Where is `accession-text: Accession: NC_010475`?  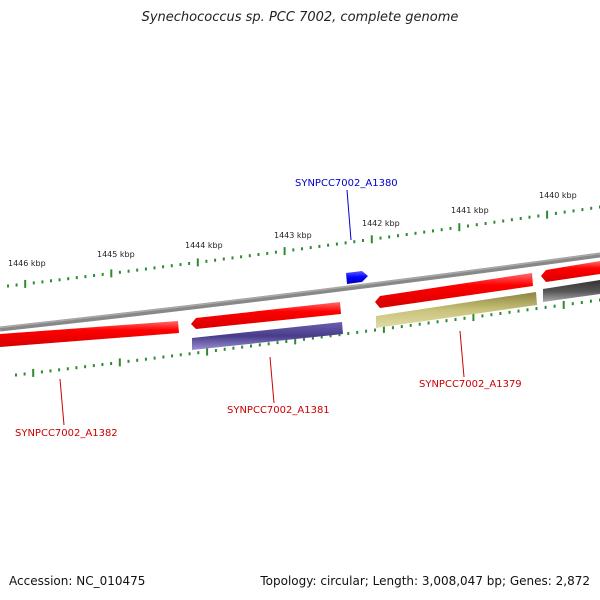
accession-text: Accession: NC_010475 is located at coordinates (77, 581).